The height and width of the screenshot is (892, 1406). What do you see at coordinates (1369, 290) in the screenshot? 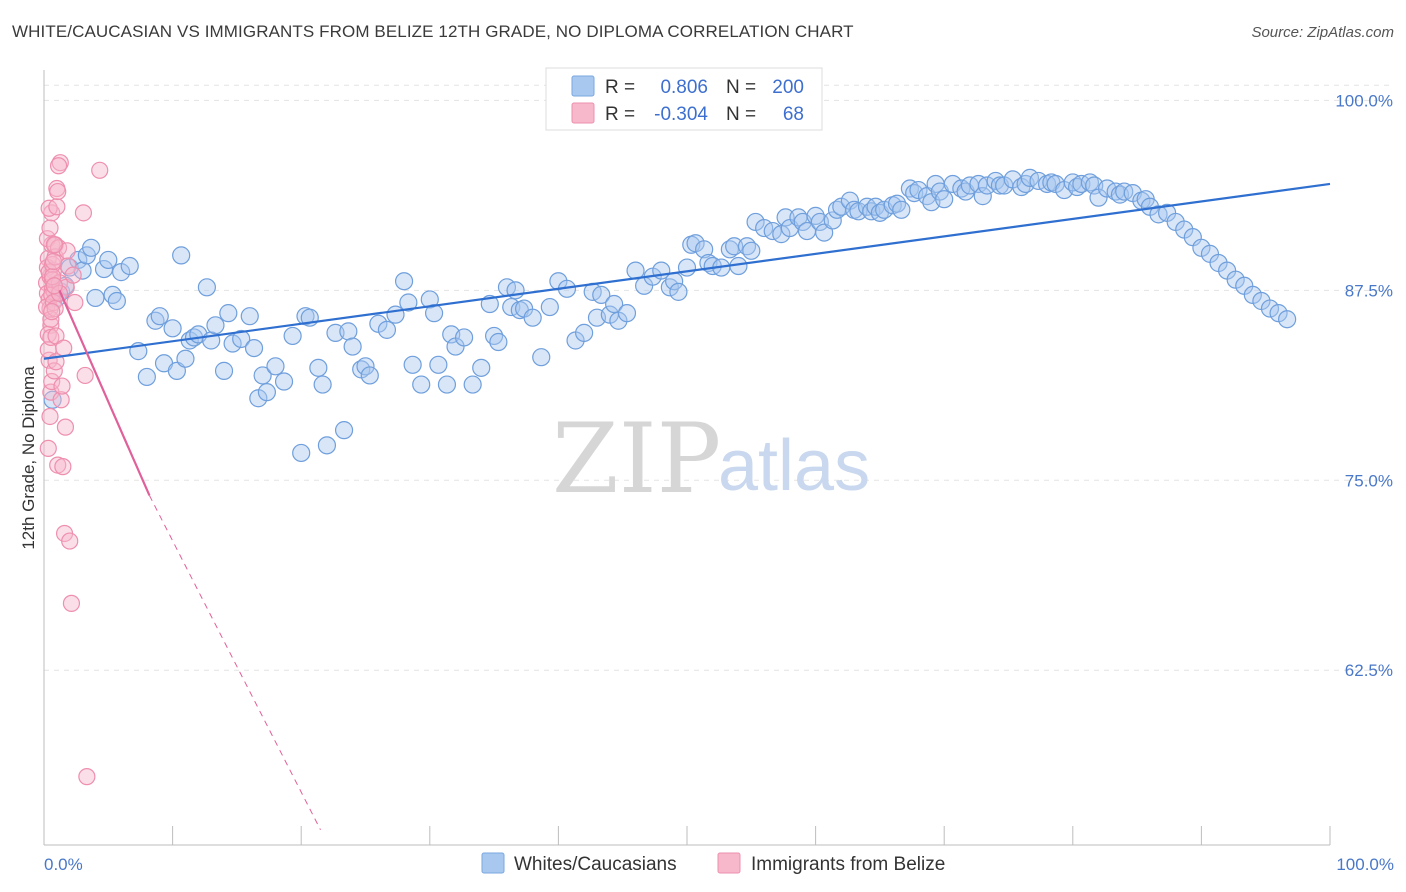
I see `y-tick-label: 87.5%` at bounding box center [1369, 290].